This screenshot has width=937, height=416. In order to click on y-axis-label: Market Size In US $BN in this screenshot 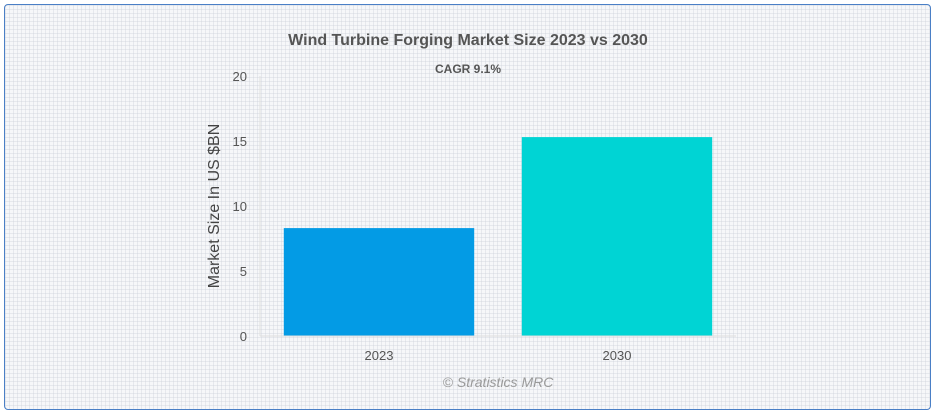, I will do `click(214, 206)`.